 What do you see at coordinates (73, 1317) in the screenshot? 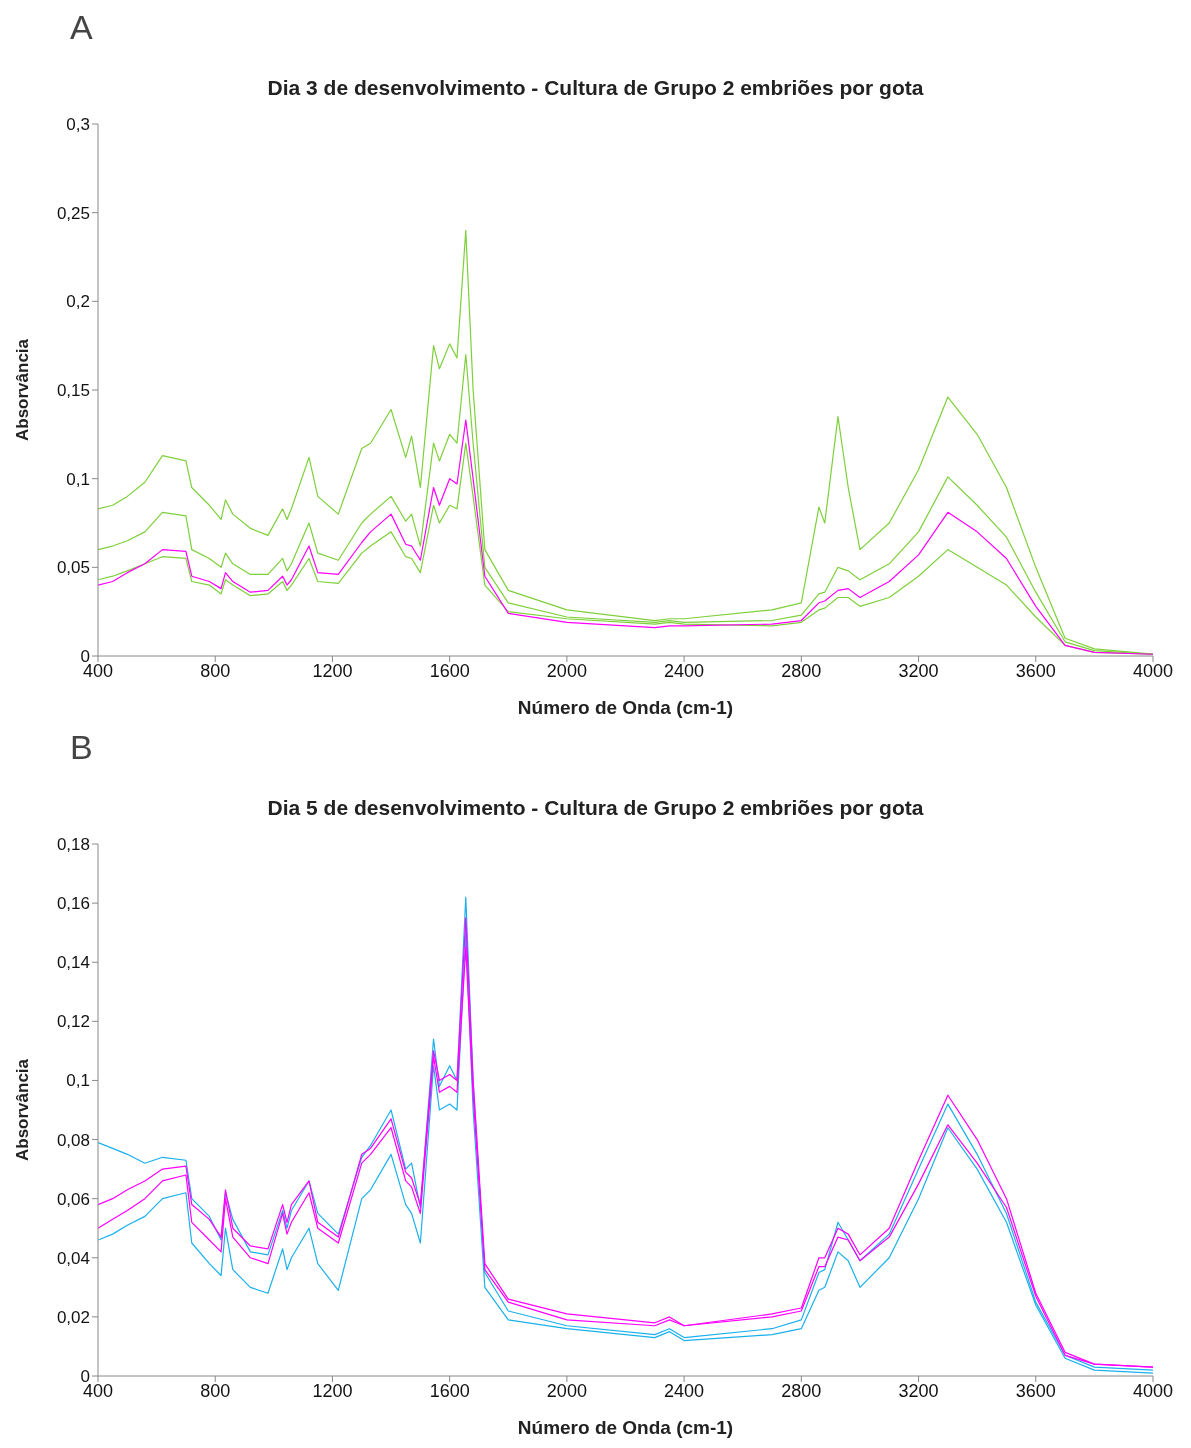
I see `y-tick-label: 0,02` at bounding box center [73, 1317].